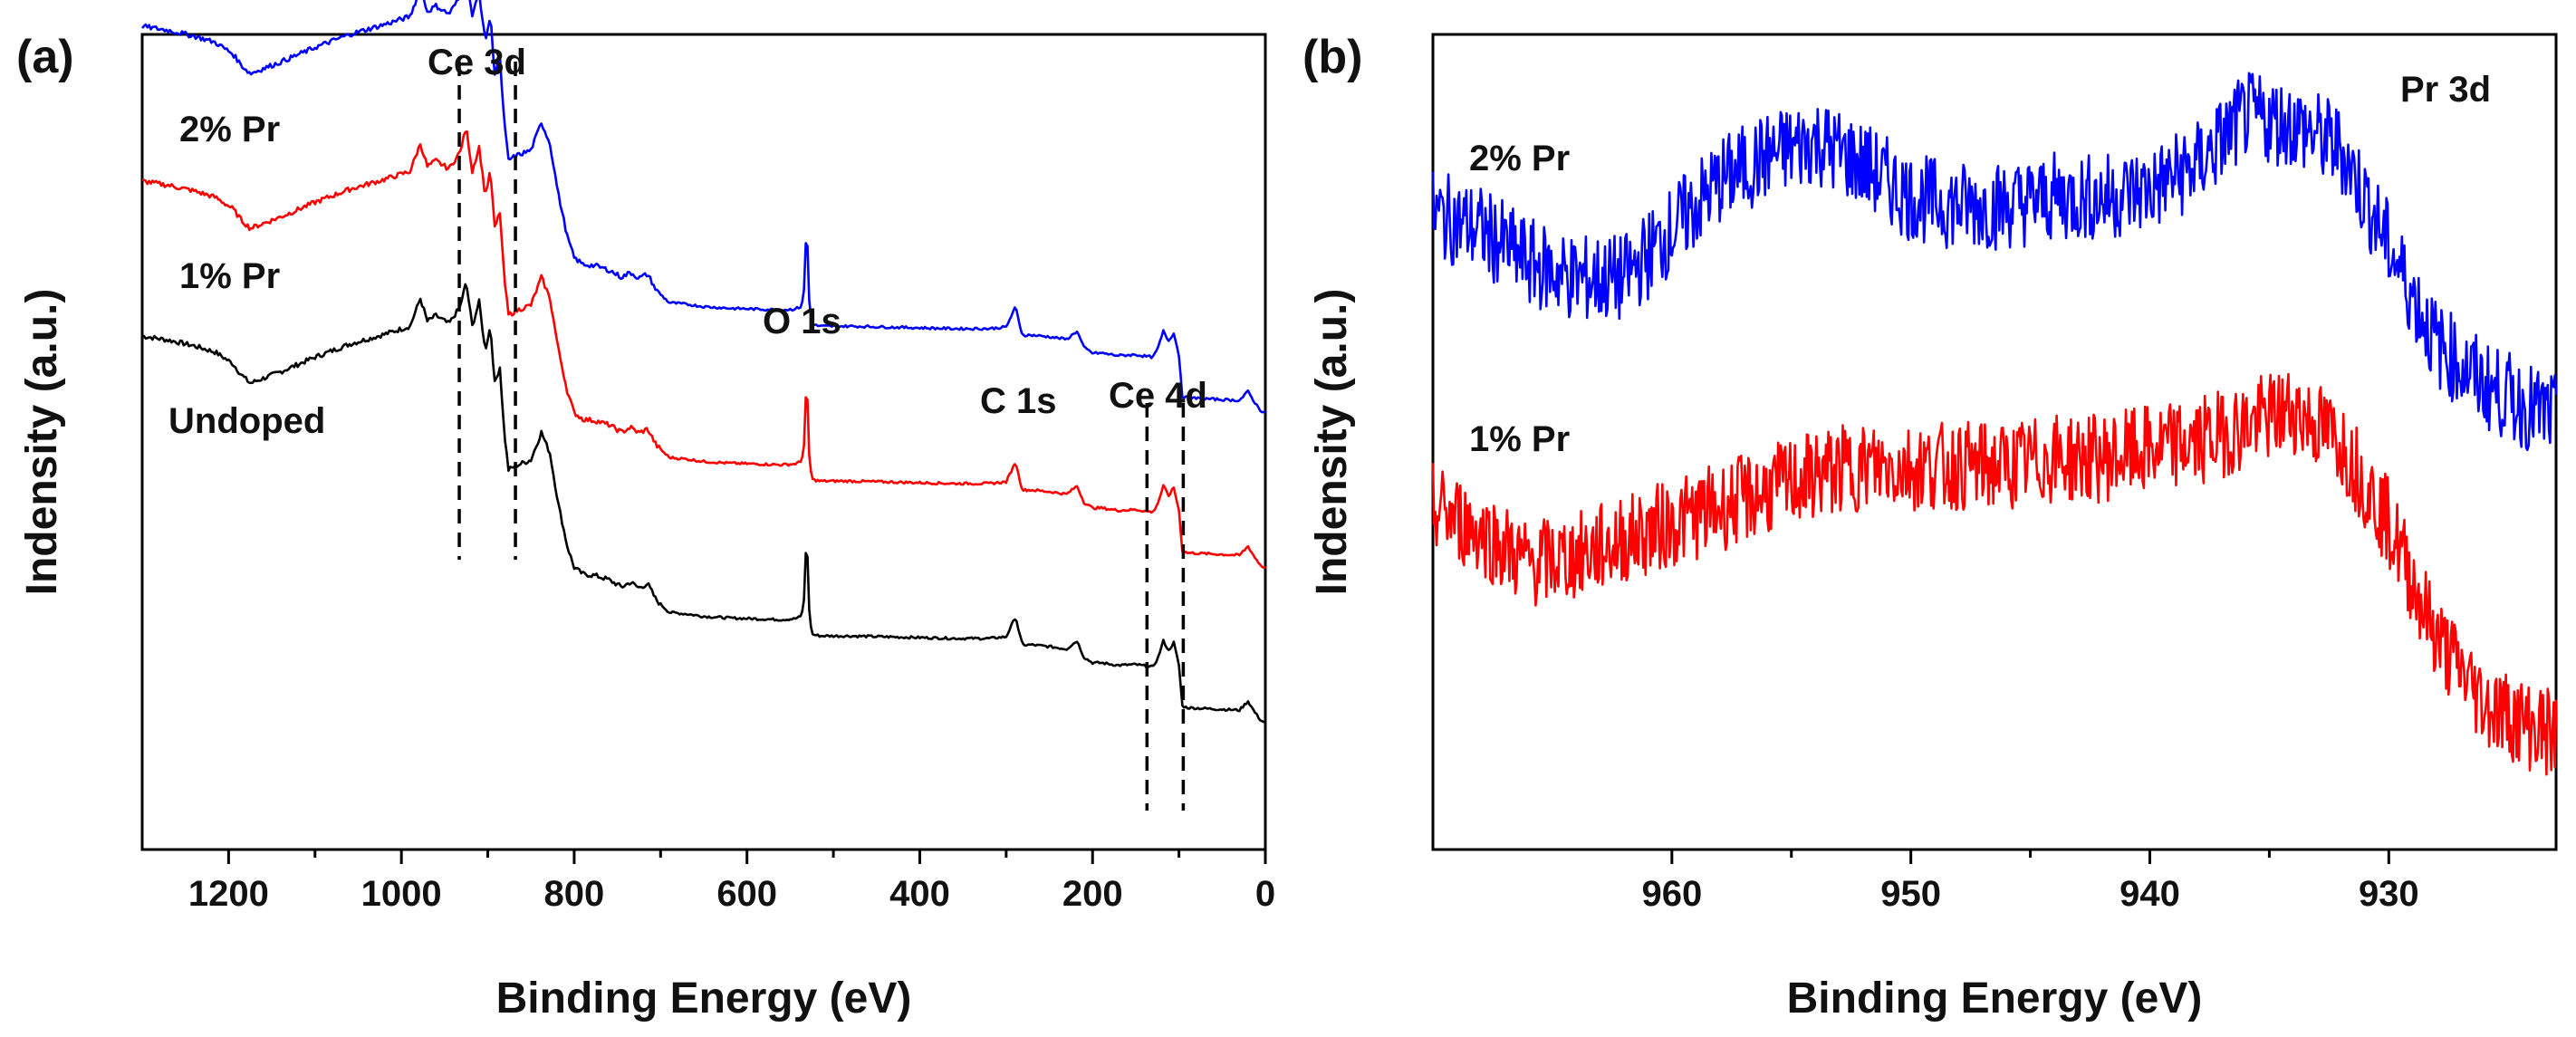 The height and width of the screenshot is (1037, 2576). Describe the element at coordinates (1995, 999) in the screenshot. I see `panel-b-x-axis-label: Binding Energy (eV)` at that location.